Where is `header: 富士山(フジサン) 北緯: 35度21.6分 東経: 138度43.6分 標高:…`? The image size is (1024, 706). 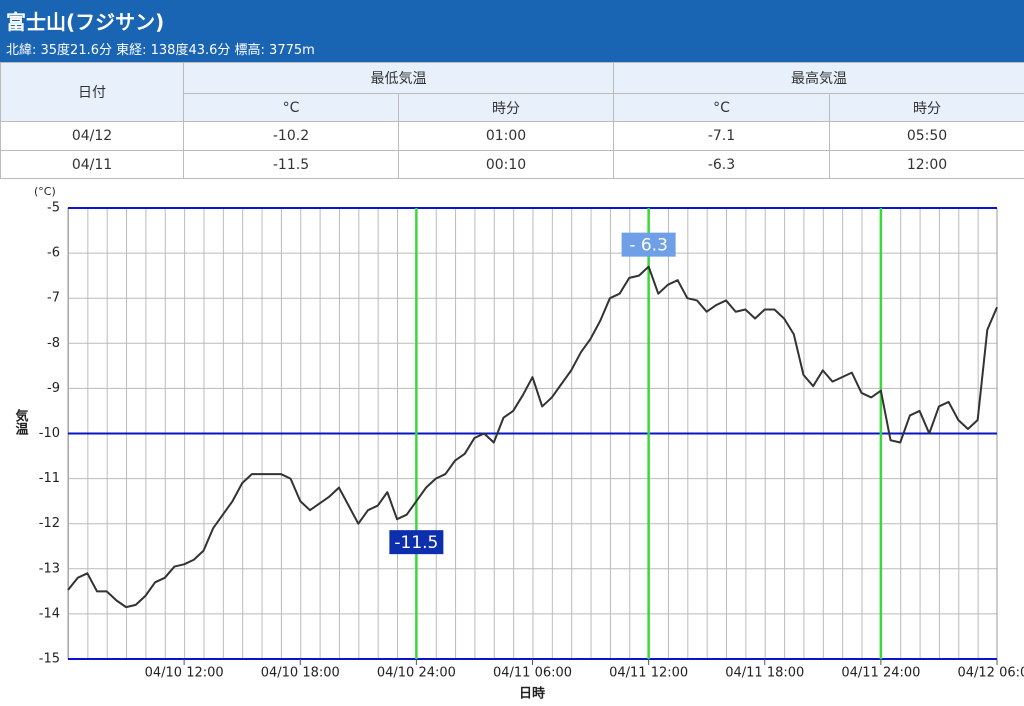 header: 富士山(フジサン) 北緯: 35度21.6分 東経: 138度43.6分 標高:… is located at coordinates (512, 31).